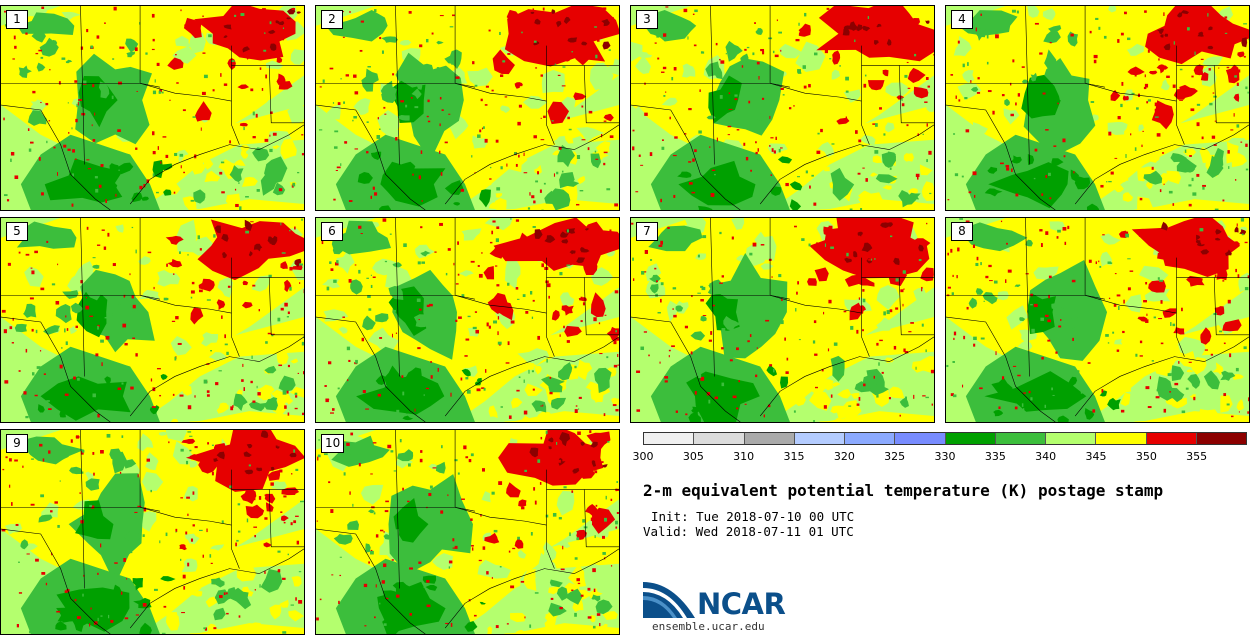  What do you see at coordinates (1096, 456) in the screenshot?
I see `colorbar-tick-label: 345` at bounding box center [1096, 456].